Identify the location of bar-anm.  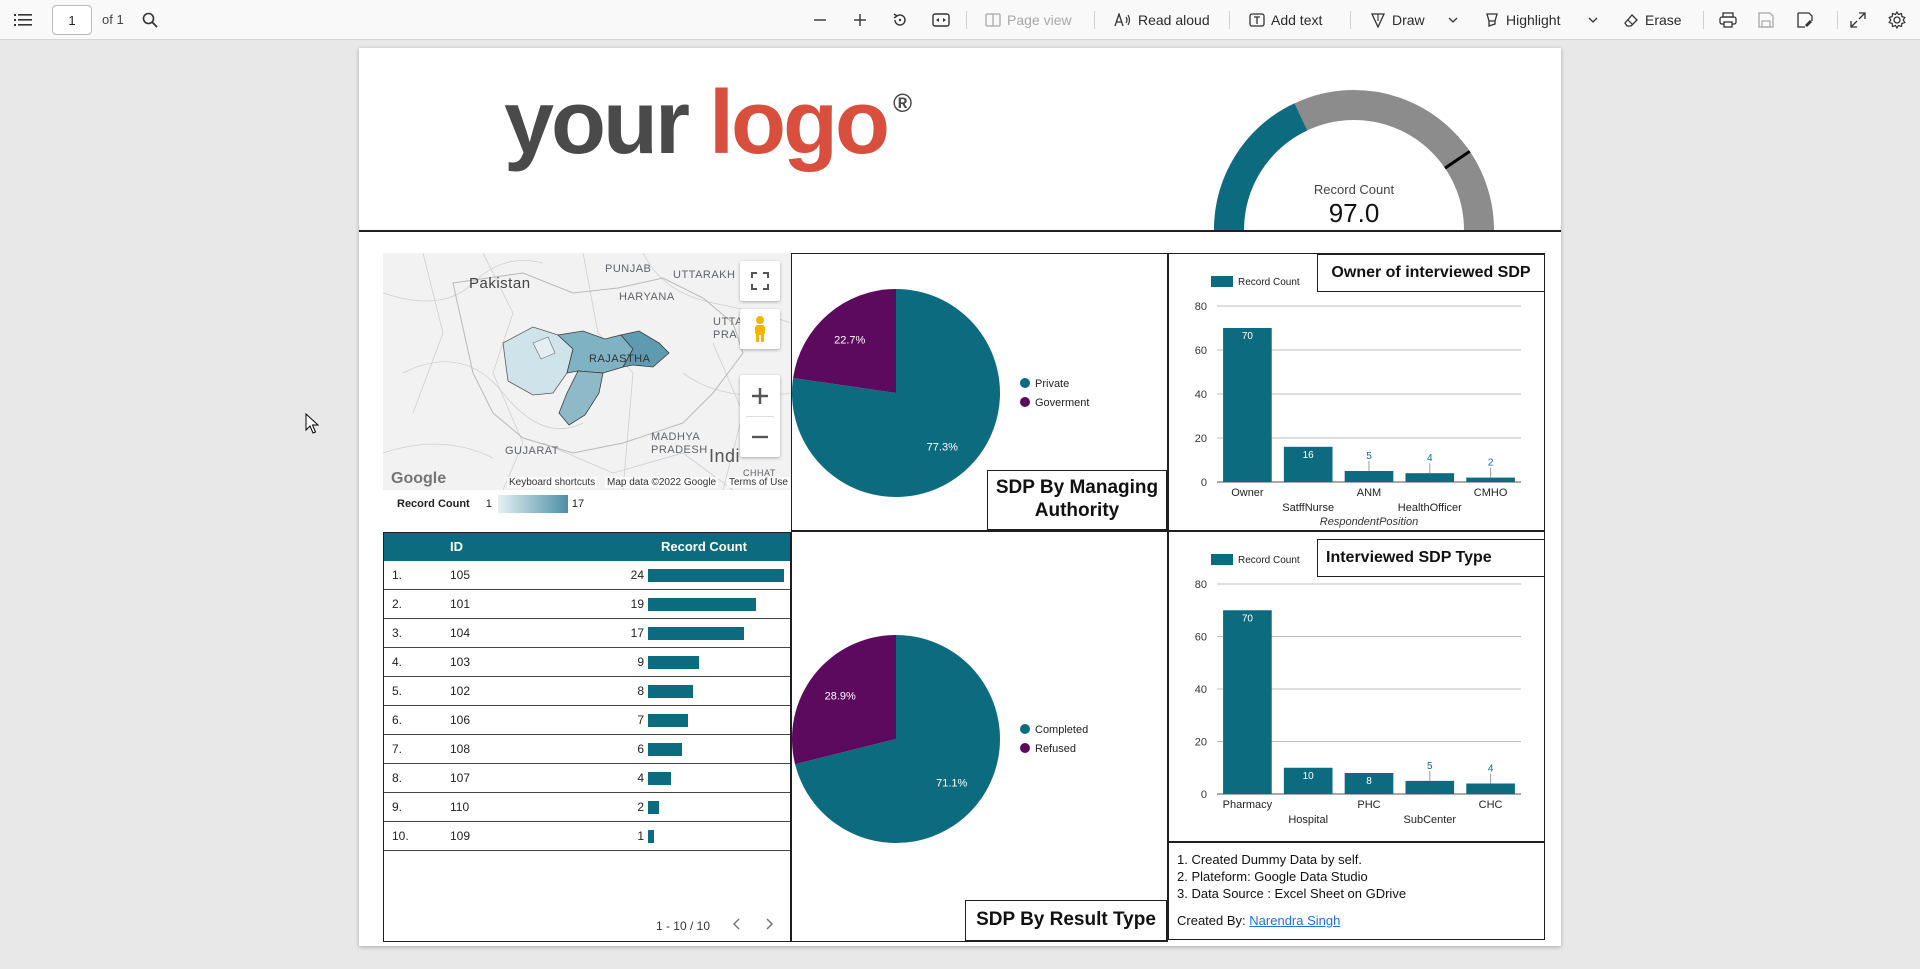
(1369, 476).